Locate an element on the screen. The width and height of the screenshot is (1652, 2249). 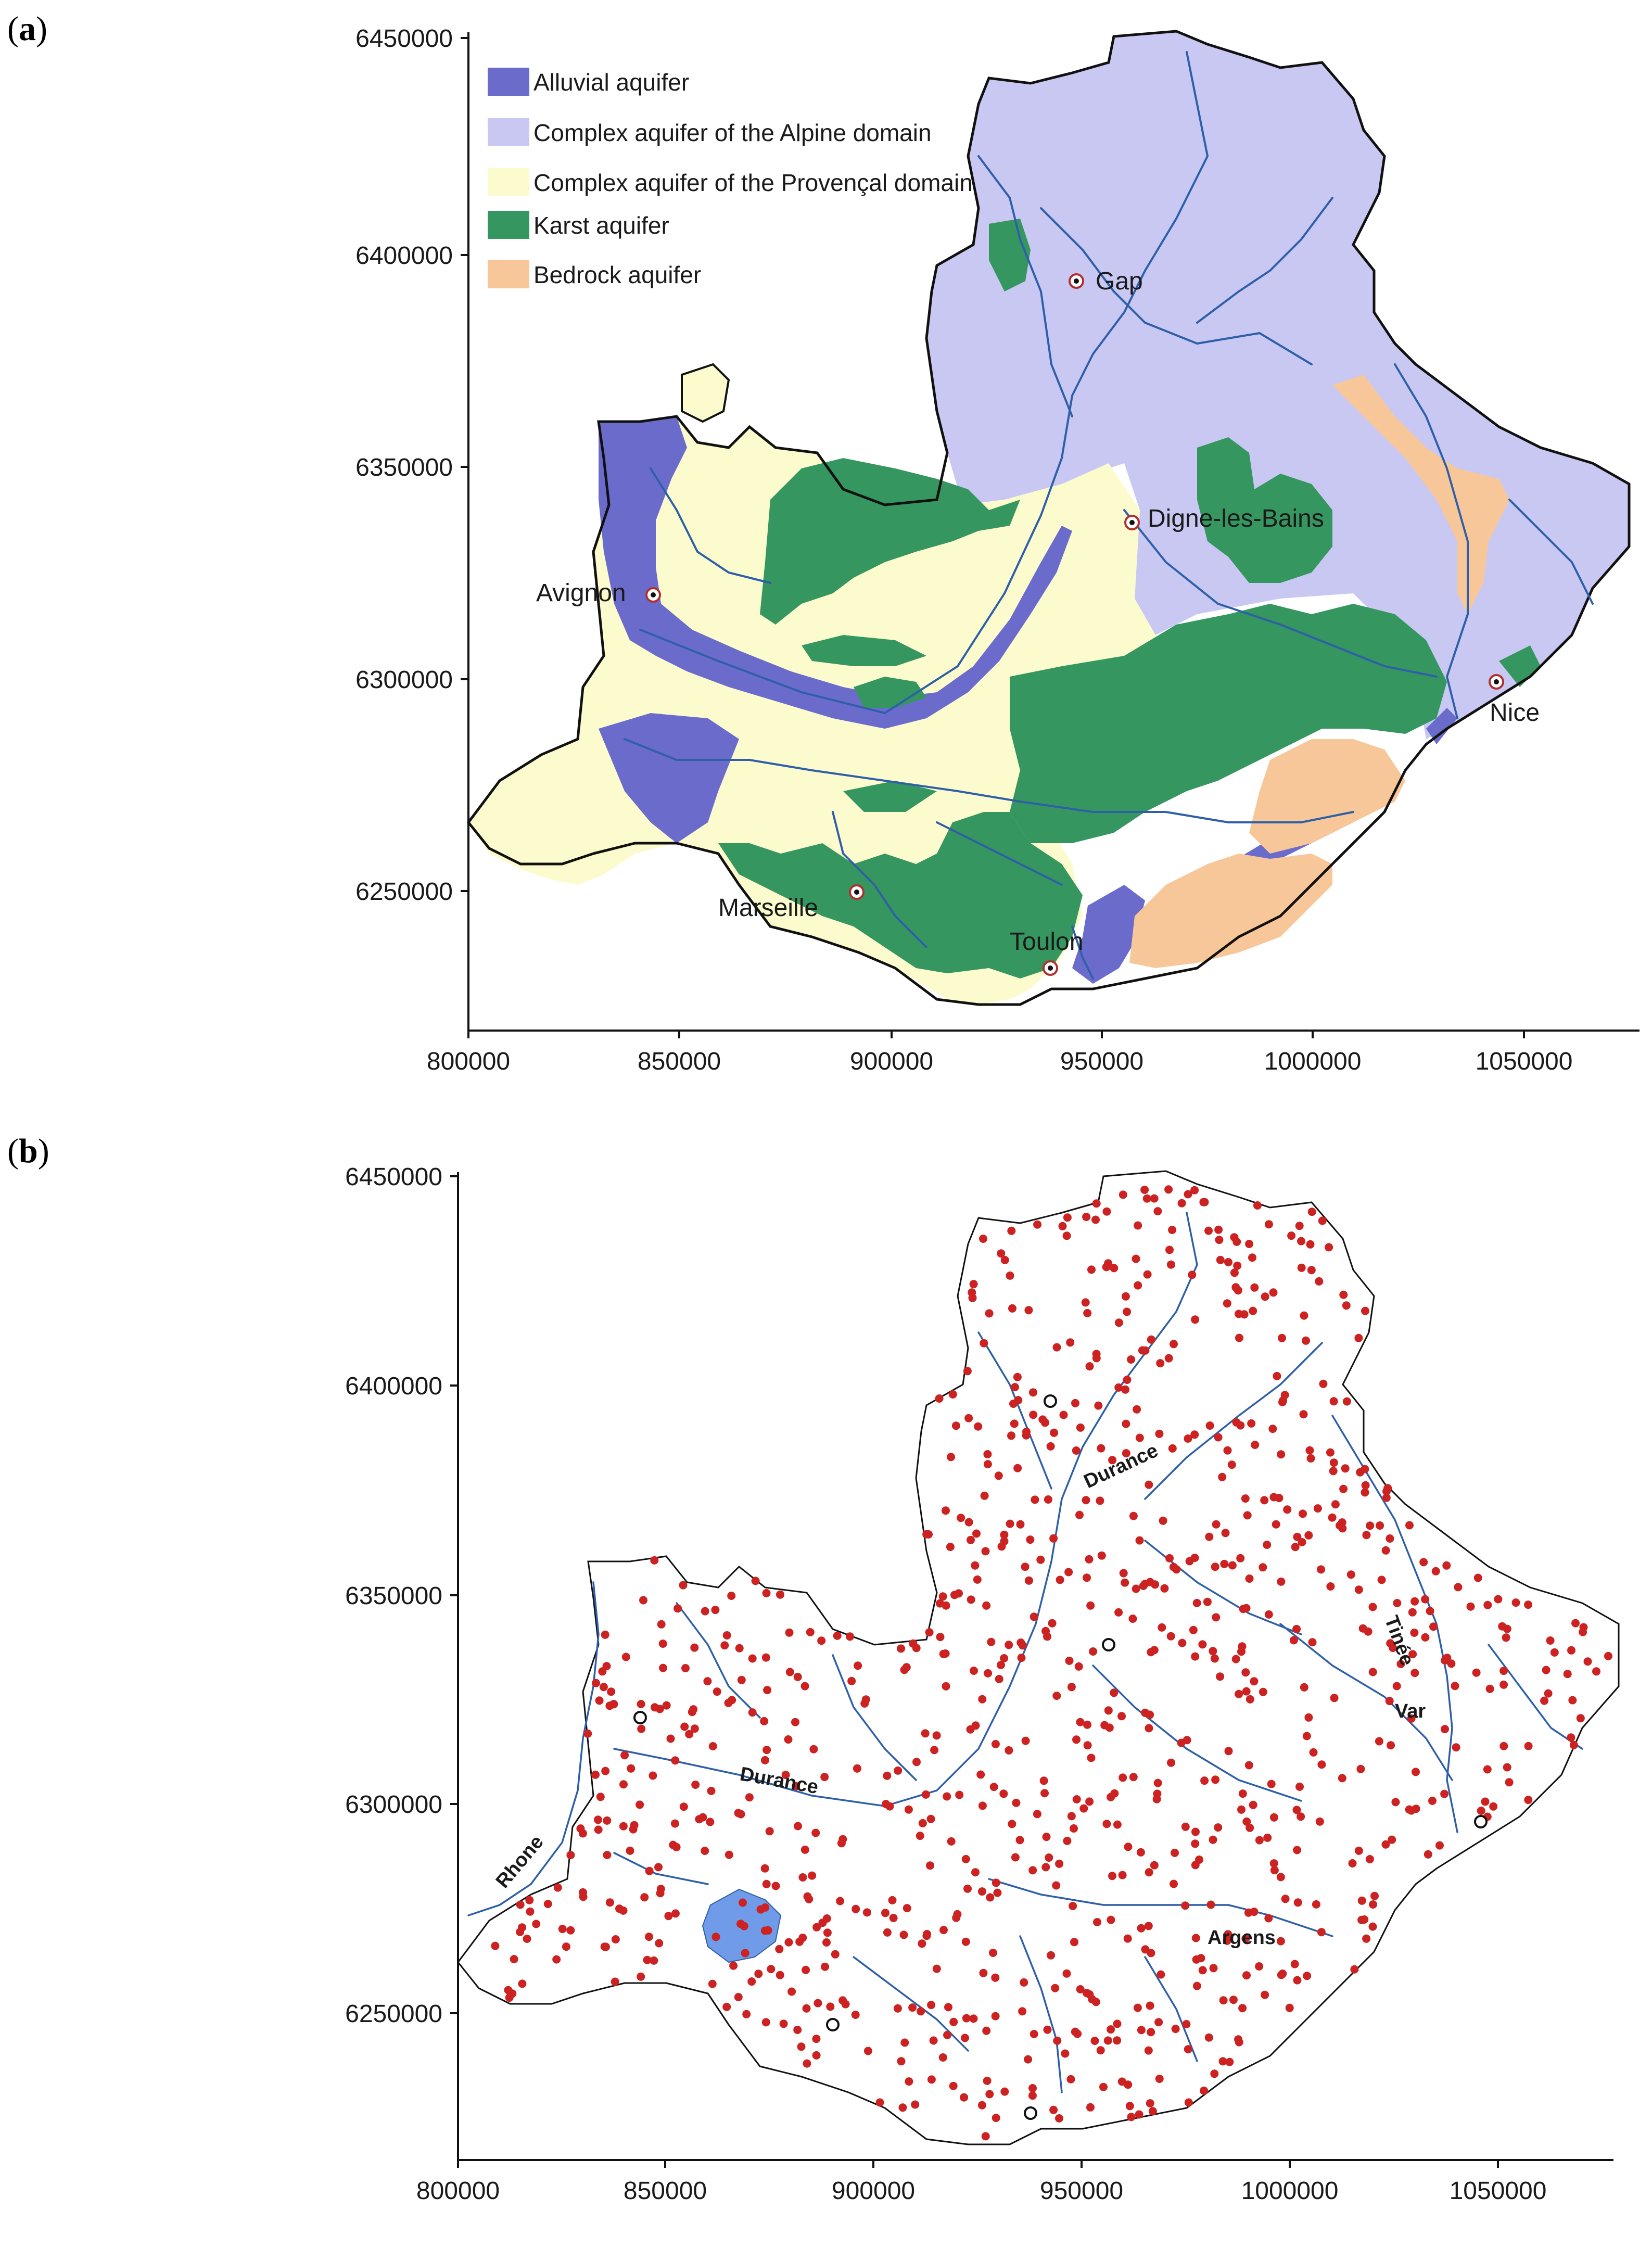
karst-south-region is located at coordinates (901, 895).